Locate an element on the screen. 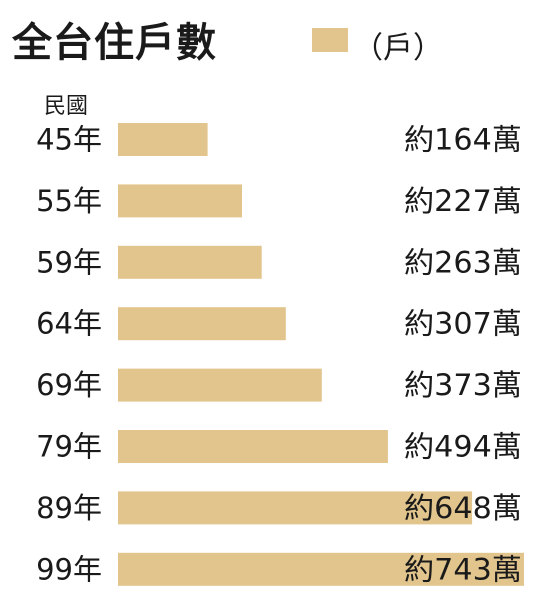 This screenshot has height=600, width=536. value-label: 約164萬 is located at coordinates (463, 140).